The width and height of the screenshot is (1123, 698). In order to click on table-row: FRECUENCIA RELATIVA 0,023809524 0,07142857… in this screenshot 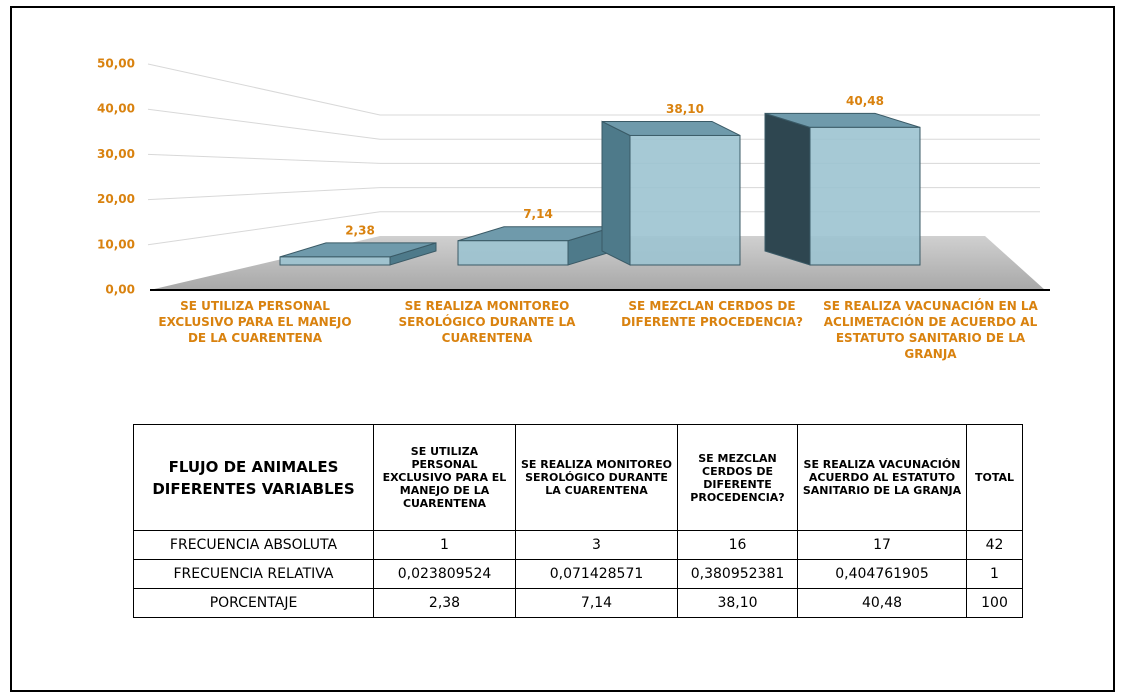, I will do `click(578, 574)`.